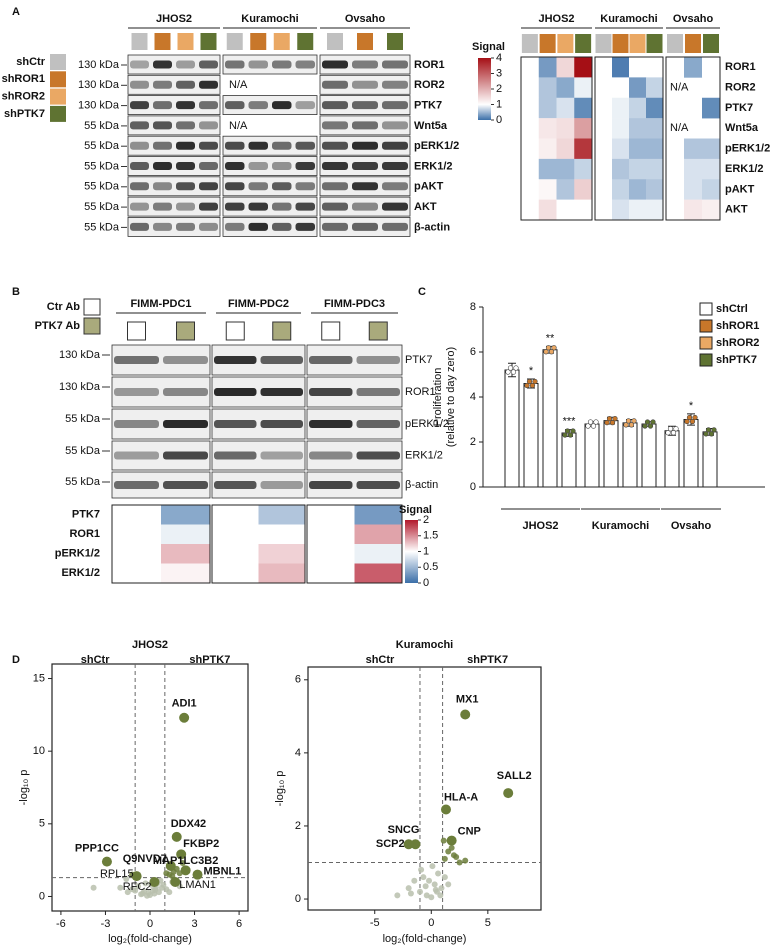  I want to click on row-label: PTK7, so click(428, 106).